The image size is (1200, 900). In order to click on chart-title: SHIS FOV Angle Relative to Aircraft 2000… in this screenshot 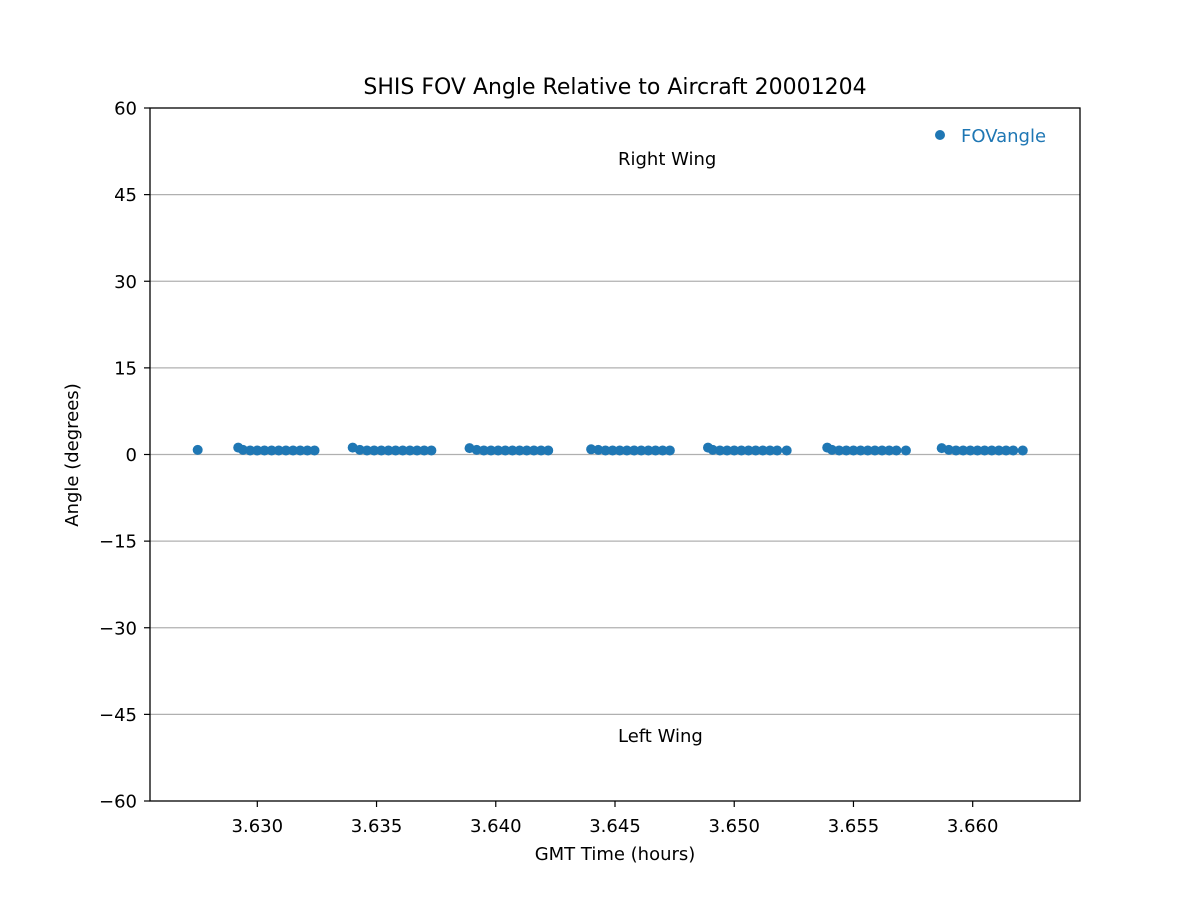, I will do `click(614, 87)`.